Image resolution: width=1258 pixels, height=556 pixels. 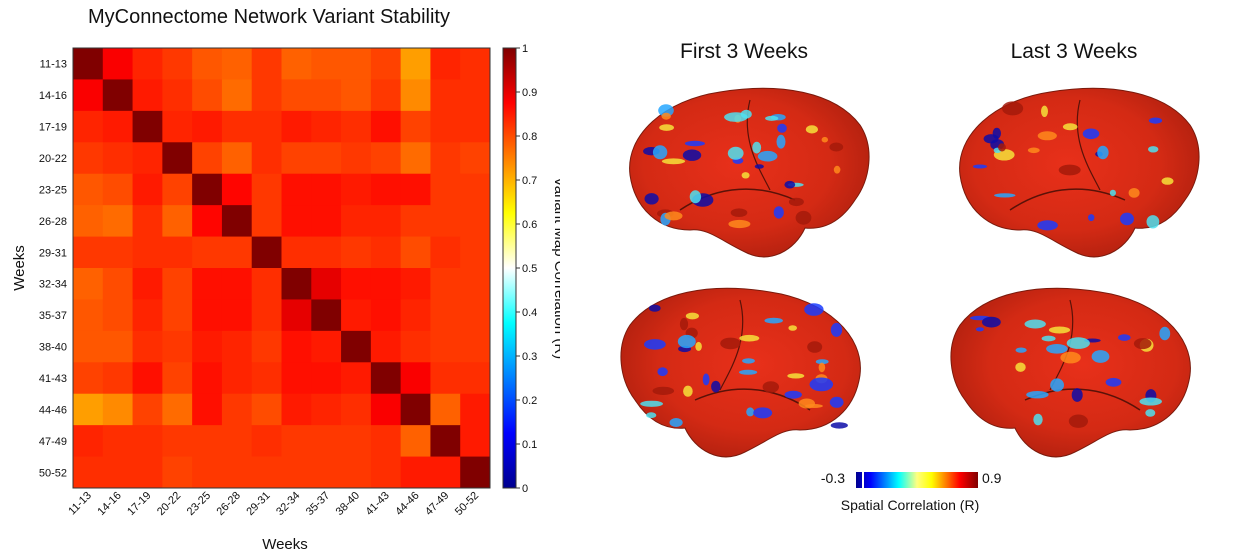 What do you see at coordinates (80, 504) in the screenshot?
I see `x-tick-label: 11-13` at bounding box center [80, 504].